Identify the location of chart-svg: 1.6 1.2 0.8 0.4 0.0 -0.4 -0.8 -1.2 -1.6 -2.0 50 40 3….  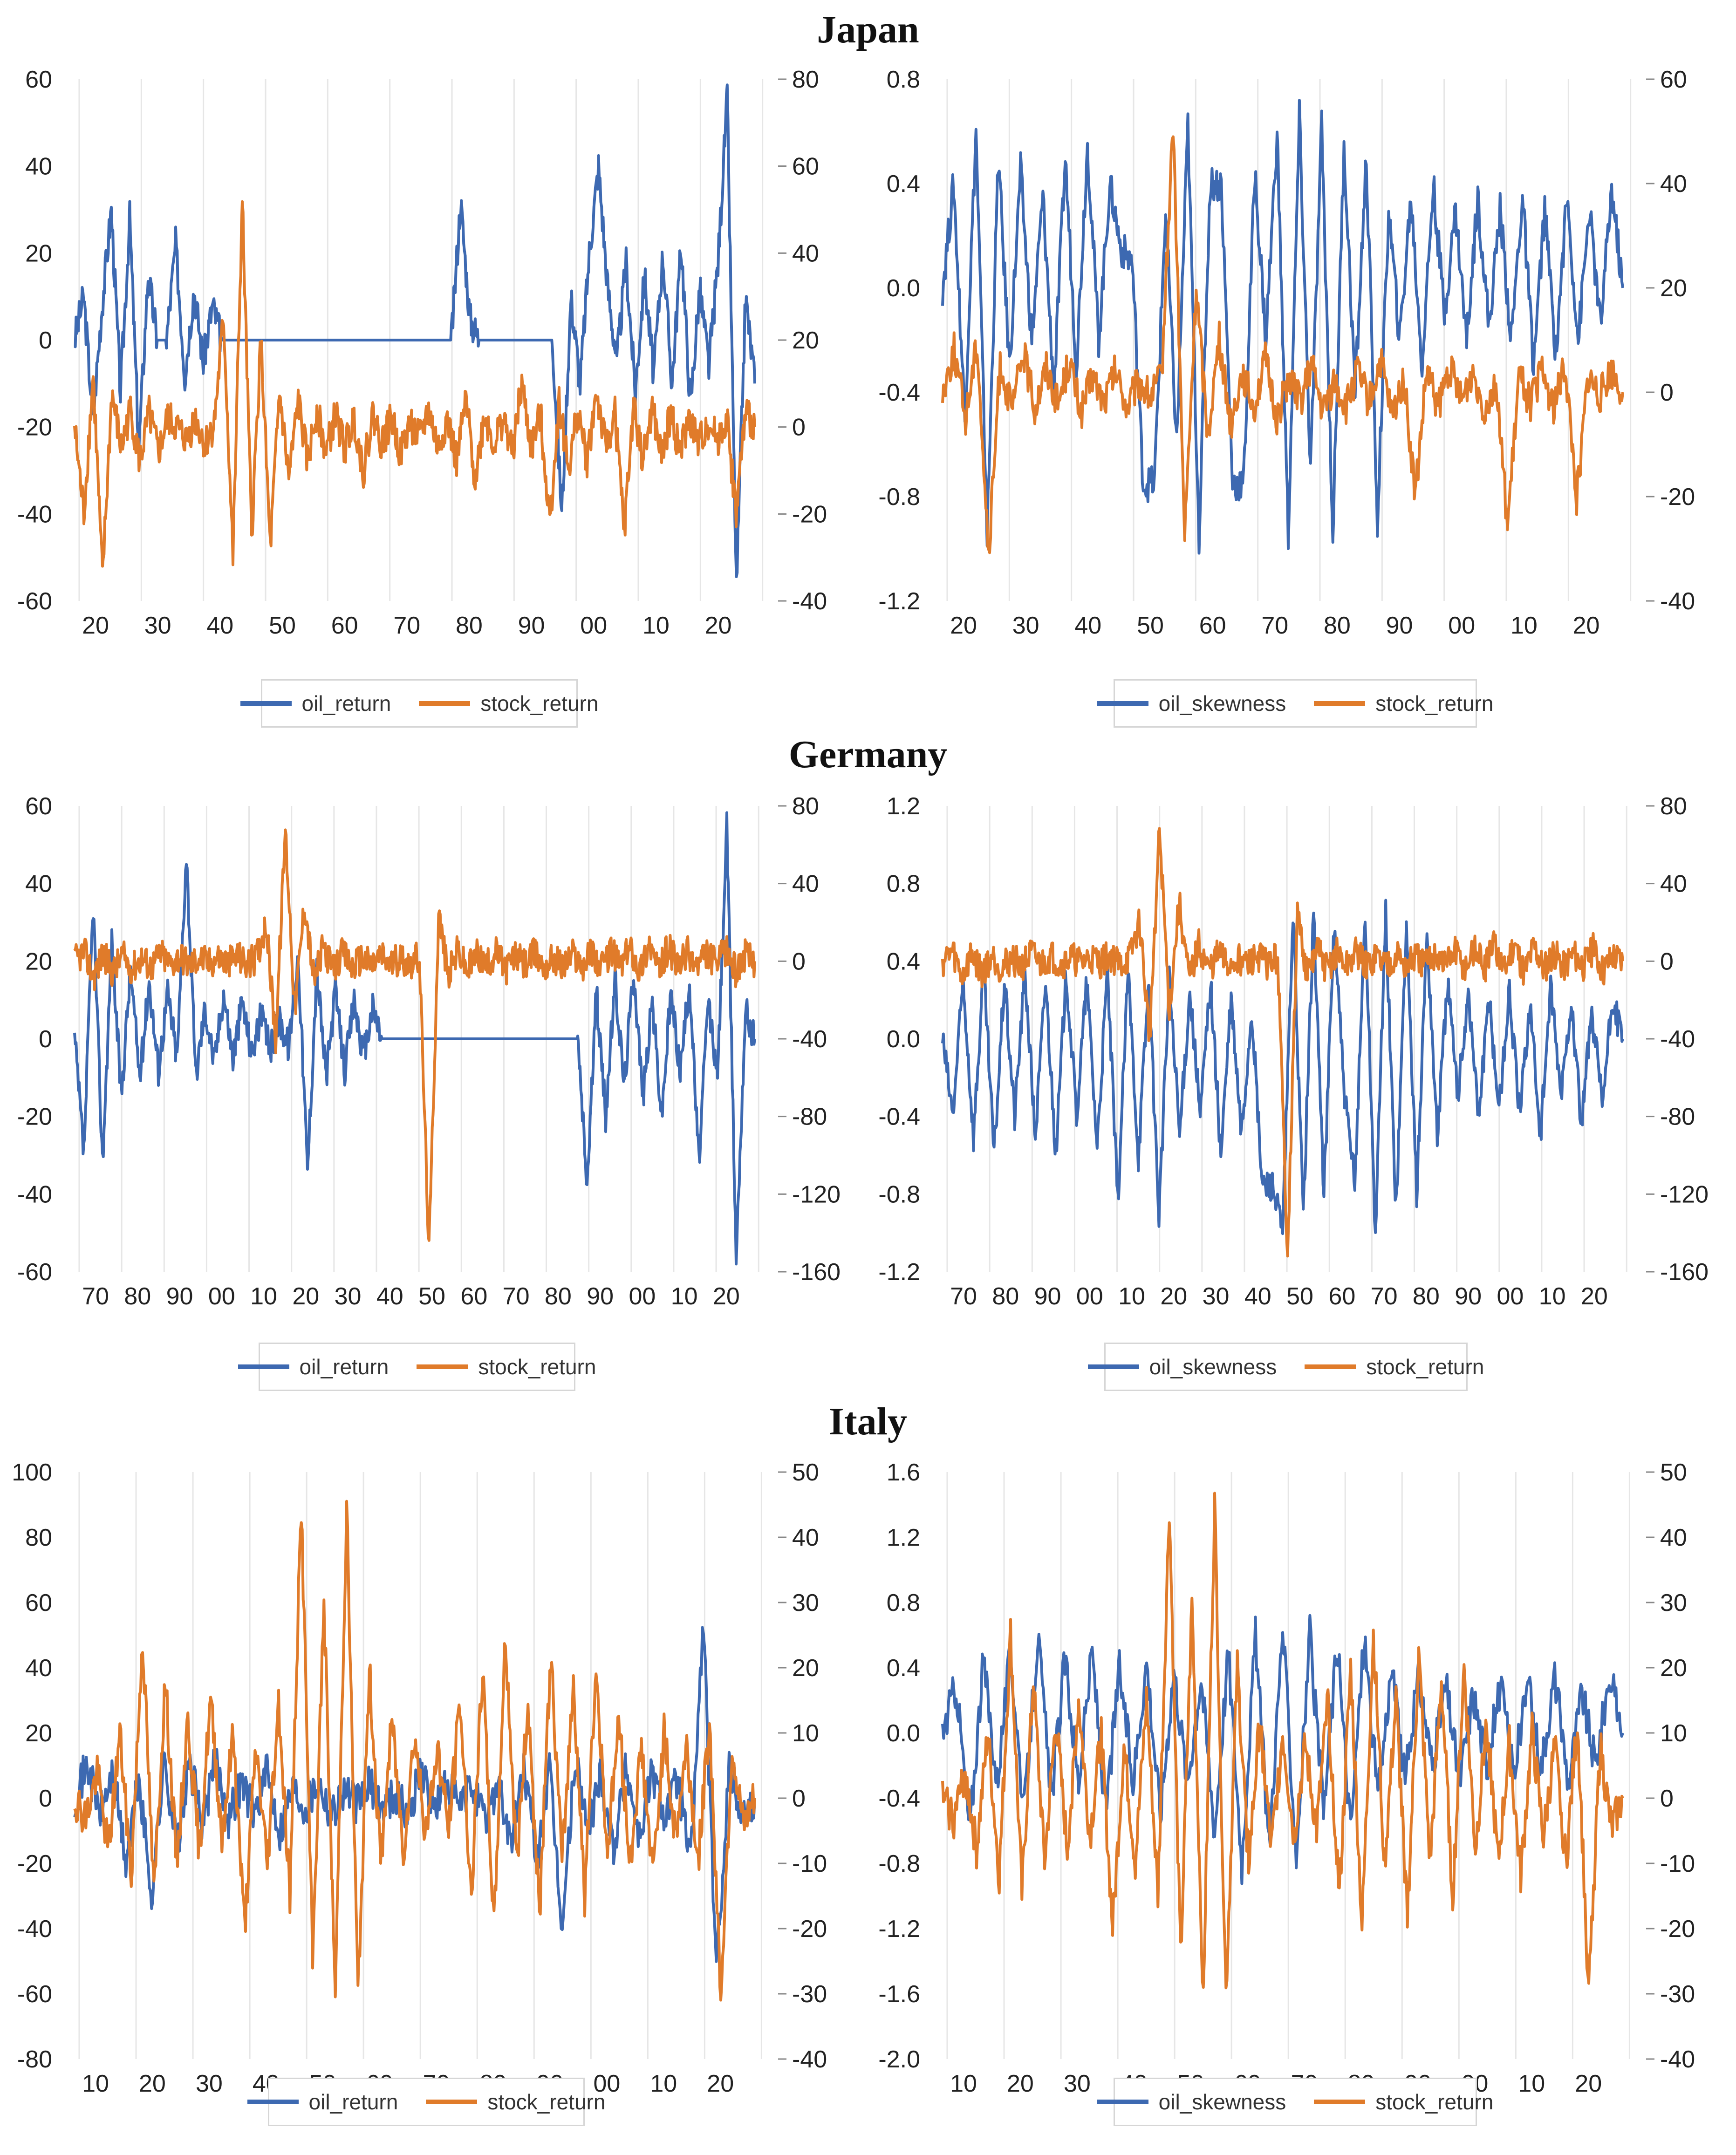
(1286, 1778).